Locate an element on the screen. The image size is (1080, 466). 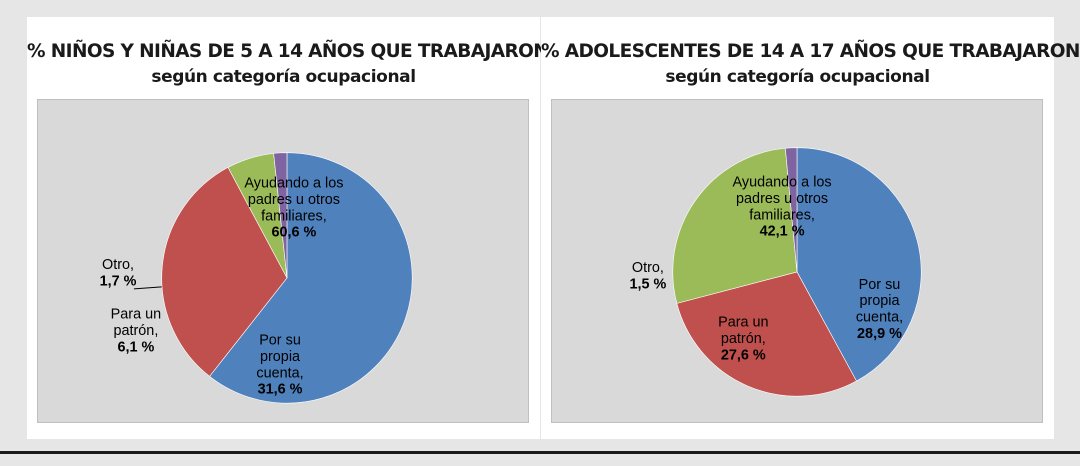
slice-label-otro: Otro, 1,7 % is located at coordinates (118, 273).